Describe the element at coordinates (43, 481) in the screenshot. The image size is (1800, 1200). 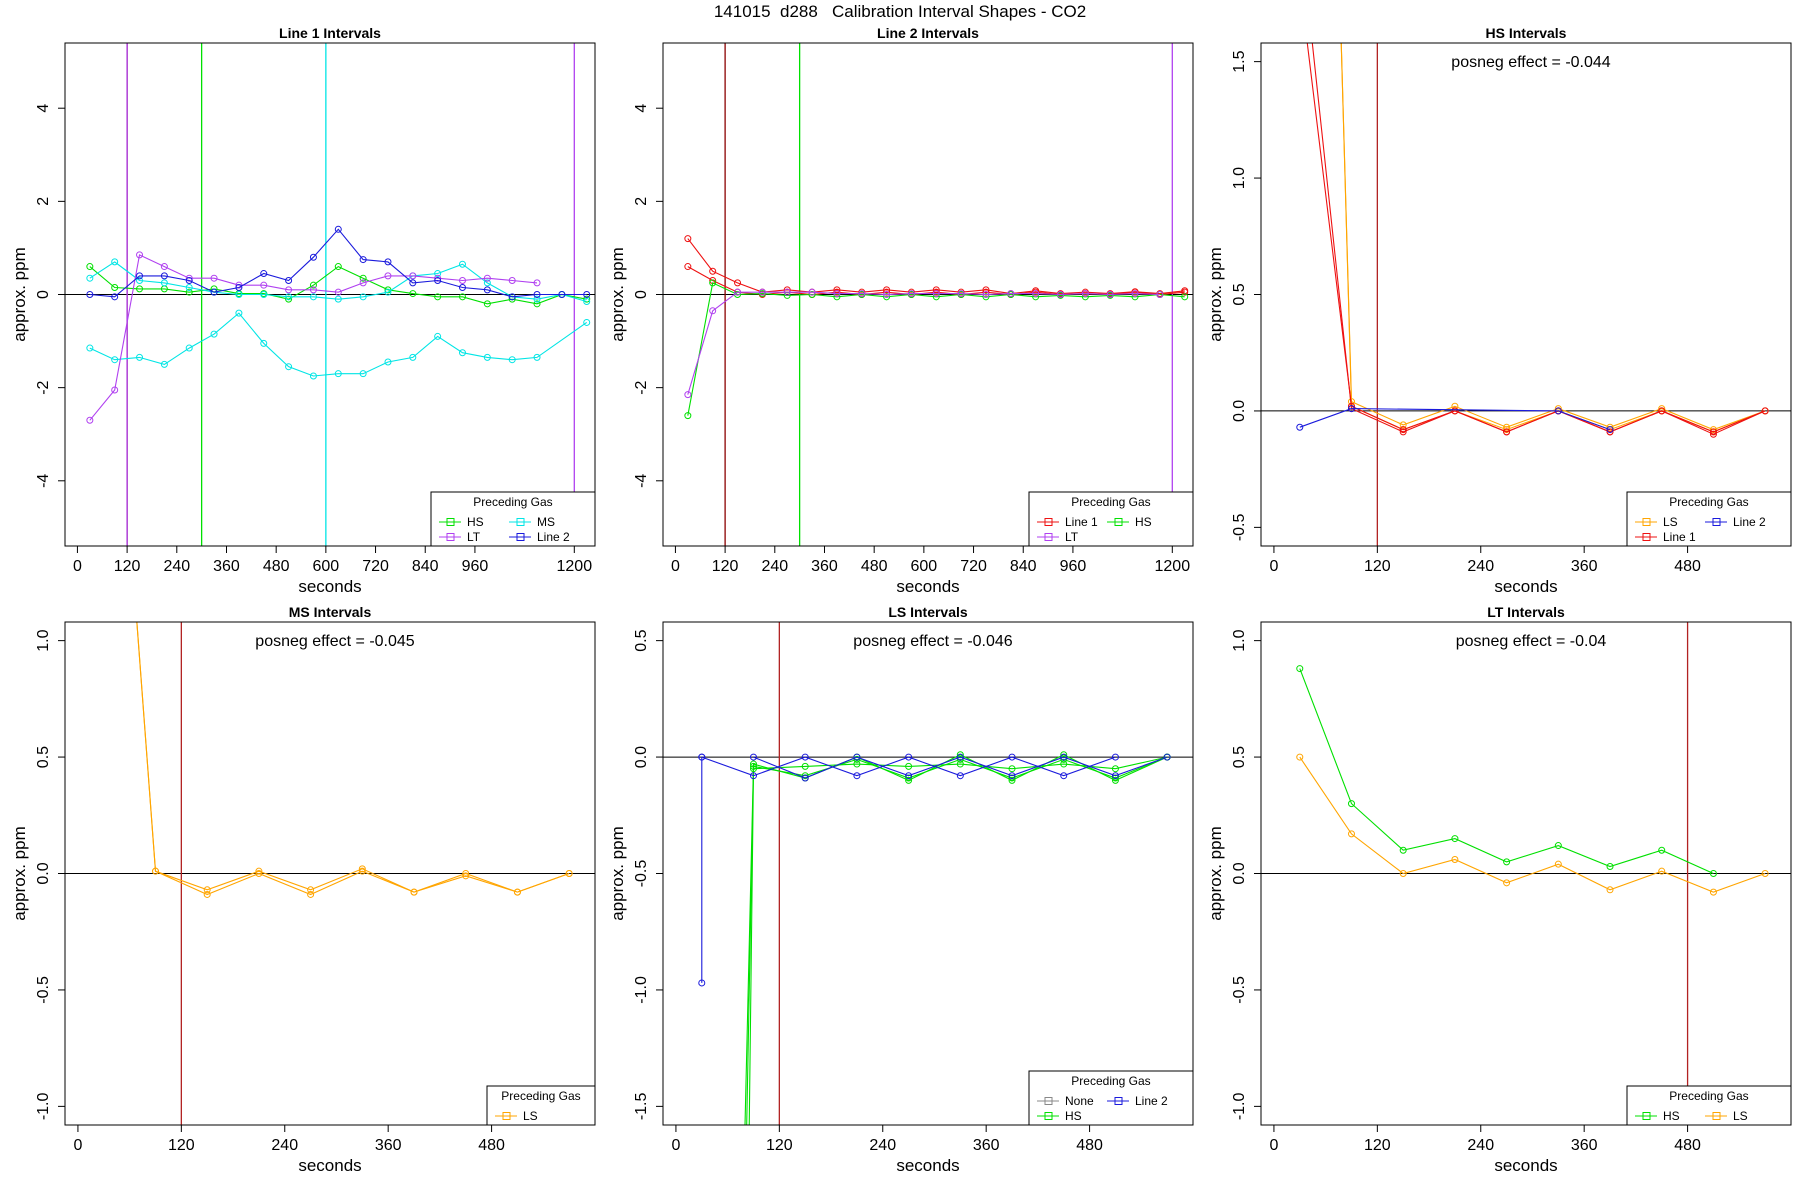
I see `y-tick-label: -4` at that location.